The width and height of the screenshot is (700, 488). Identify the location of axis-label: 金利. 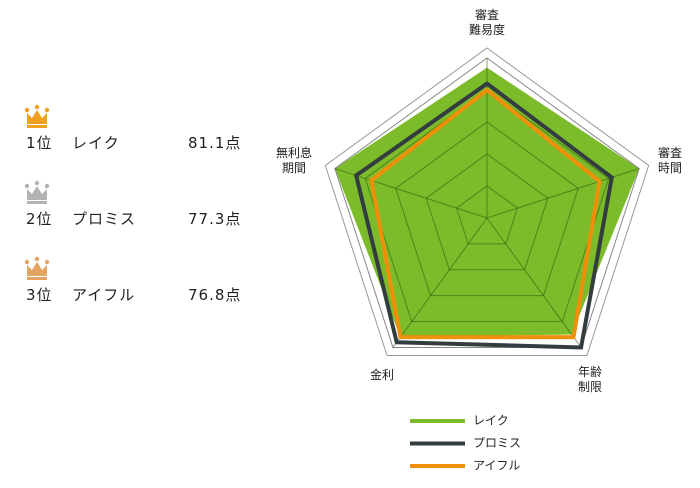
(381, 375).